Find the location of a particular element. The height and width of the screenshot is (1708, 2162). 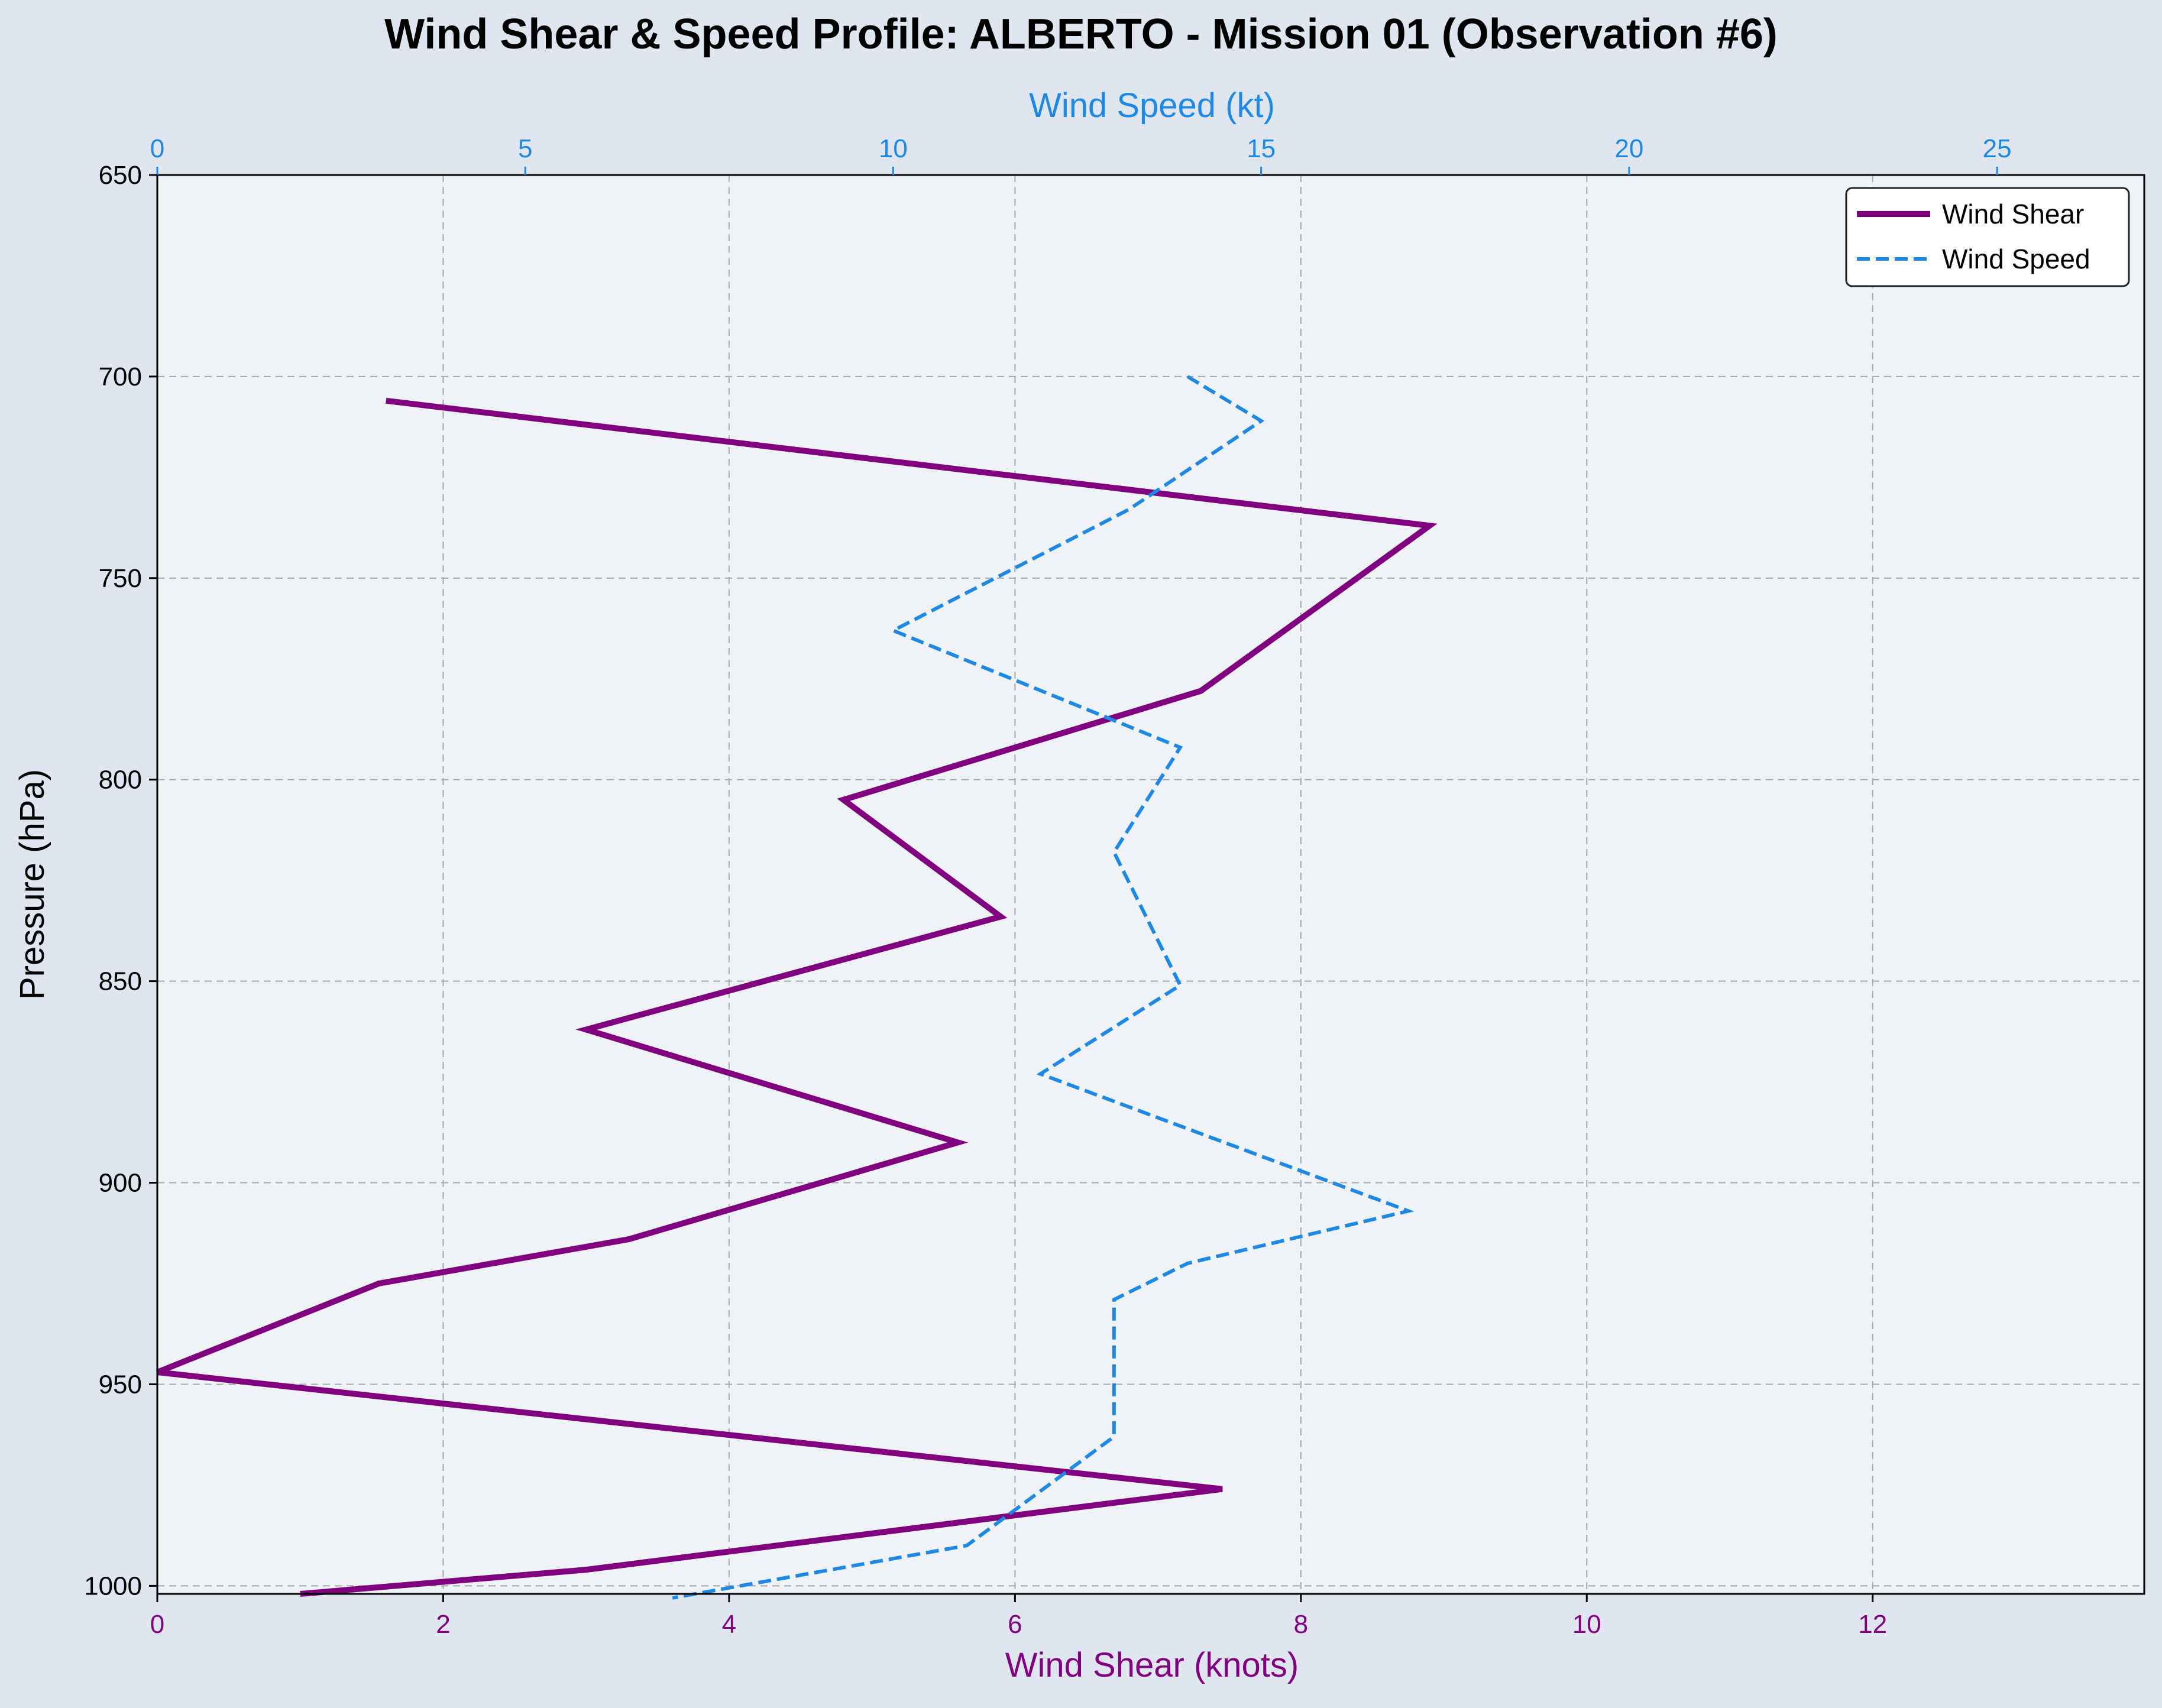

x-bottom-tick-label: 2 is located at coordinates (443, 1625).